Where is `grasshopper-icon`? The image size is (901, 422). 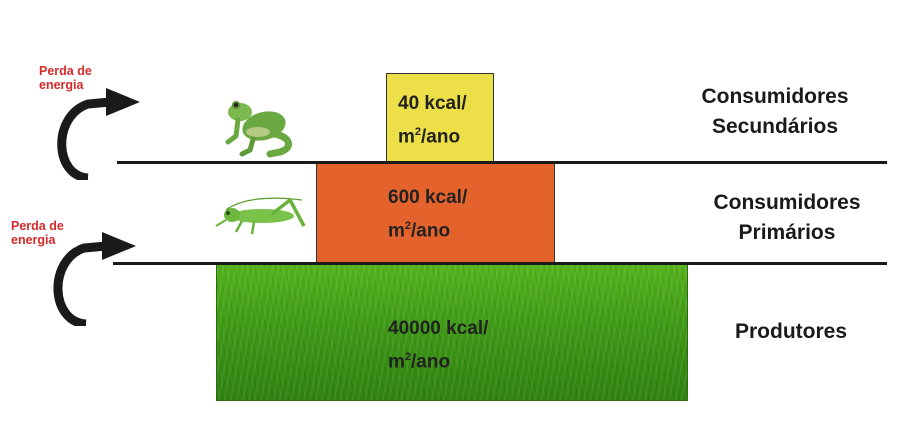
grasshopper-icon is located at coordinates (260, 216).